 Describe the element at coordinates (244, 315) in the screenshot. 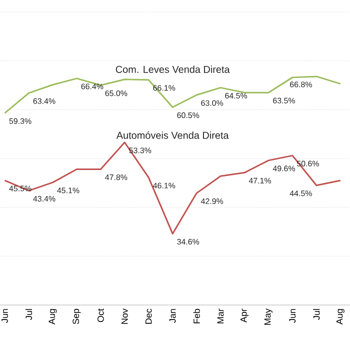

I see `x-tick-label: Apr` at that location.